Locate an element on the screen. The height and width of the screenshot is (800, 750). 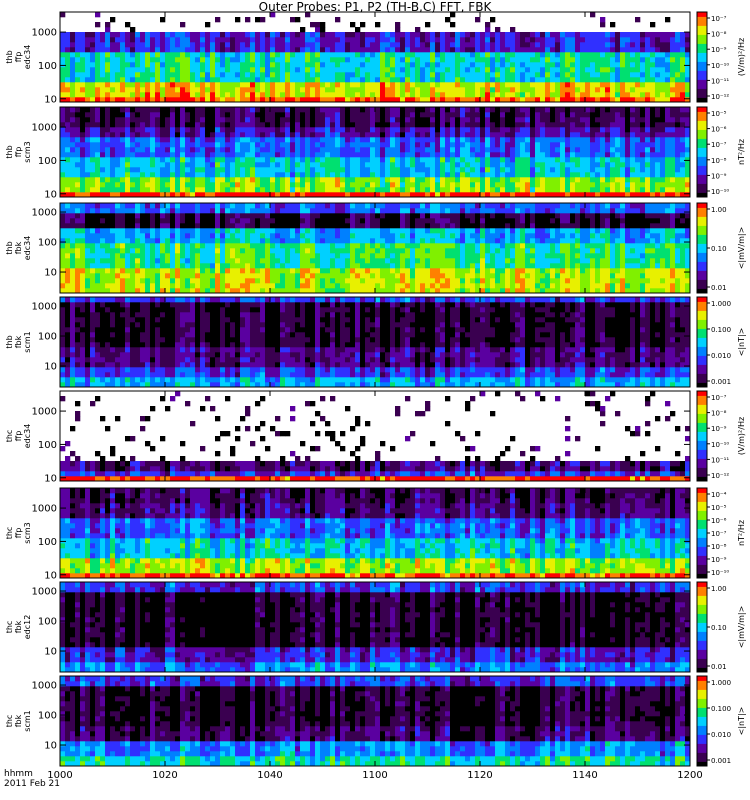
colorbar-unit-label: <|nT|> is located at coordinates (741, 342).